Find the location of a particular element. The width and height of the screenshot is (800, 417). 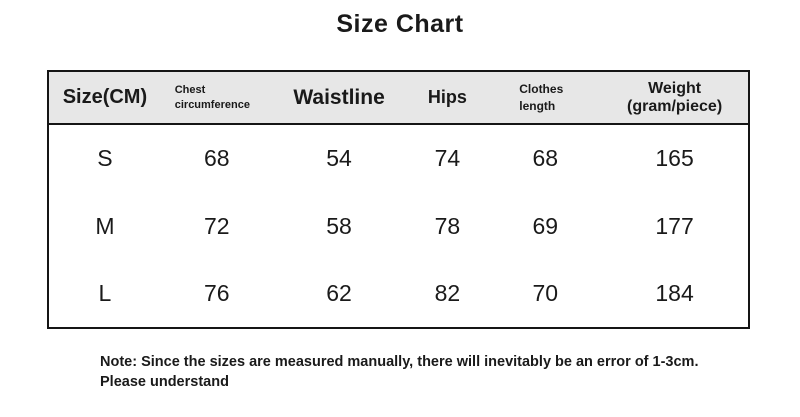

header-size: Size(CM) is located at coordinates (104, 97).